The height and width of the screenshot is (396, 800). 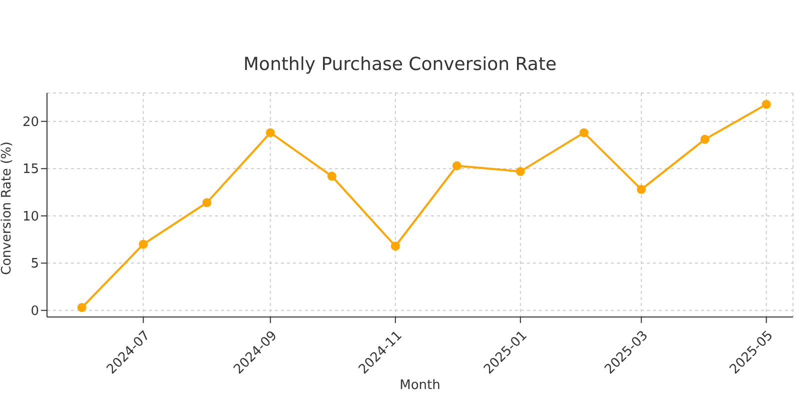 What do you see at coordinates (400, 64) in the screenshot?
I see `chart-title: Monthly Purchase Conversion Rate` at bounding box center [400, 64].